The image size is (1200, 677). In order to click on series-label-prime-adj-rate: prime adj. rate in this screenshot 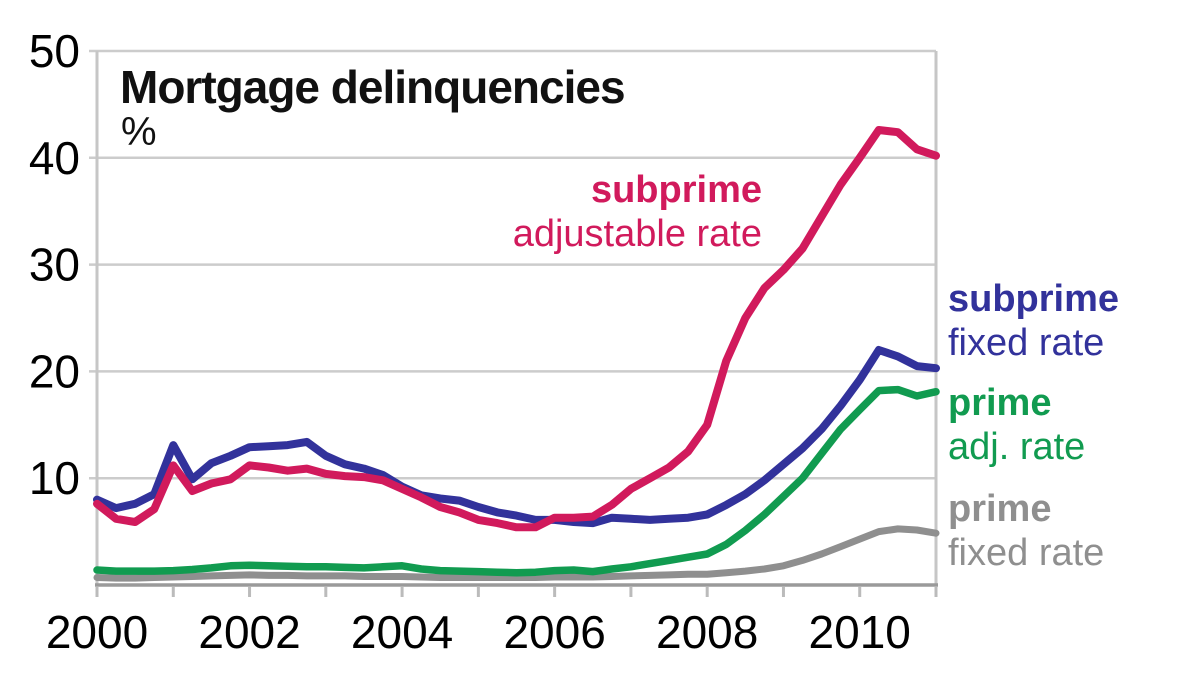, I will do `click(1016, 425)`.